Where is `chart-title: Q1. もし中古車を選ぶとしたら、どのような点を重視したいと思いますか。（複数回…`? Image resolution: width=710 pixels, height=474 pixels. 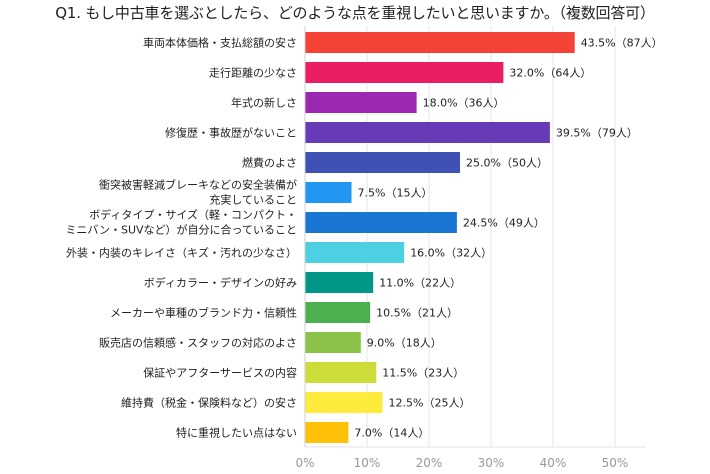
chart-title: Q1. もし中古車を選ぶとしたら、どのような点を重視したいと思いますか。（複数回… is located at coordinates (355, 13).